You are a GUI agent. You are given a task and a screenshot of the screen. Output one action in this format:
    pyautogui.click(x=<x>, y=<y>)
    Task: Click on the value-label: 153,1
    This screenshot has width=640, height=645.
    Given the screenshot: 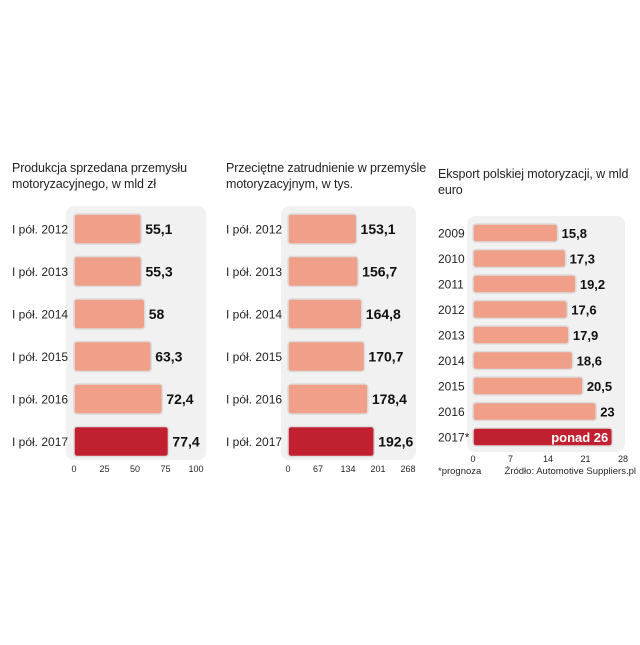 What is the action you would take?
    pyautogui.click(x=378, y=229)
    